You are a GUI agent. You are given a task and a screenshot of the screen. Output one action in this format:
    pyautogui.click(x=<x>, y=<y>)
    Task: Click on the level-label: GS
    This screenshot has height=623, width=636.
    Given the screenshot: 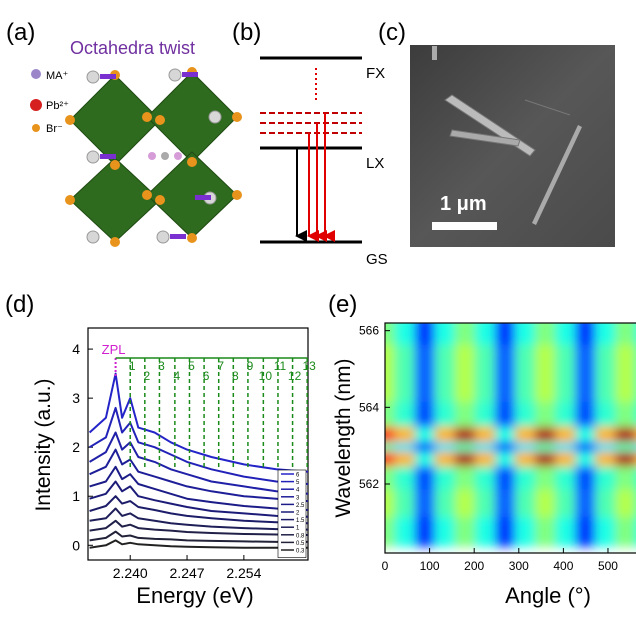 What is the action you would take?
    pyautogui.click(x=377, y=259)
    